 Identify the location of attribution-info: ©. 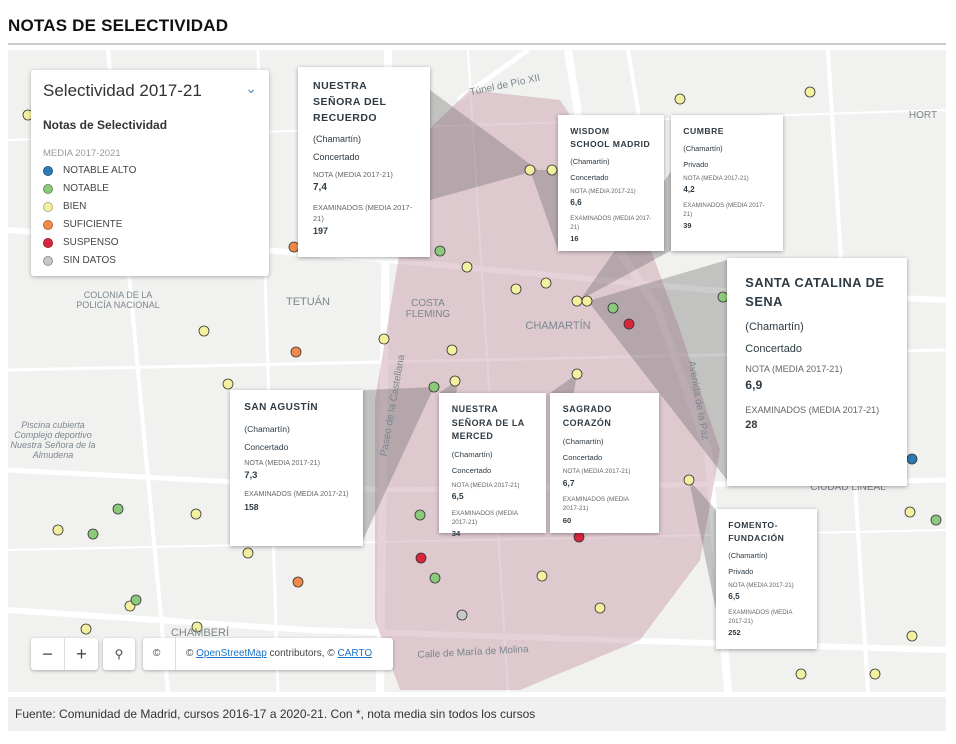
(157, 653).